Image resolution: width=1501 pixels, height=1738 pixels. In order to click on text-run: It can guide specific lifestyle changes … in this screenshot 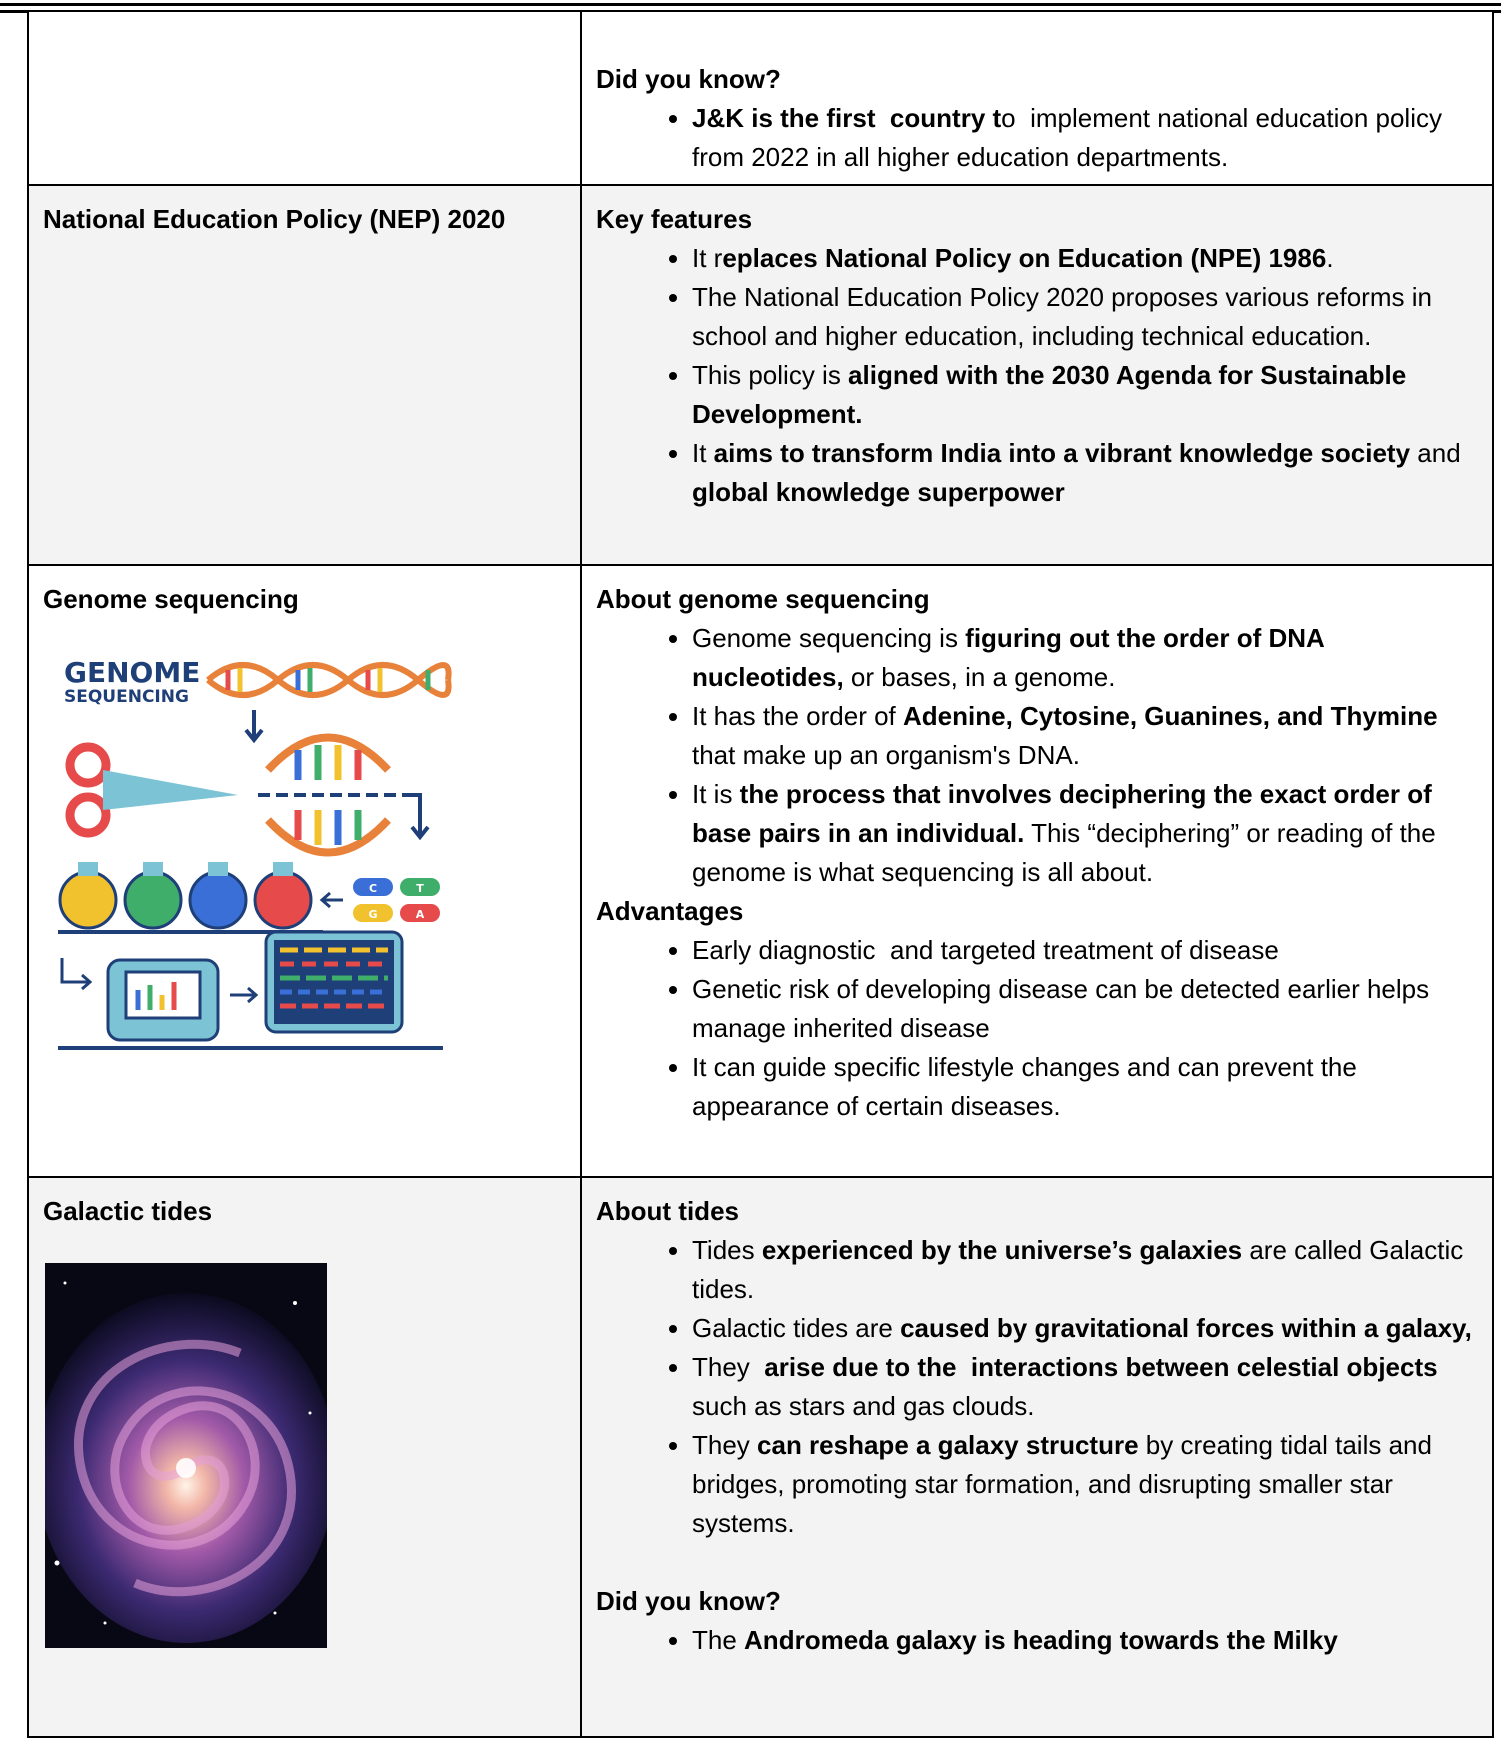, I will do `click(1028, 1086)`.